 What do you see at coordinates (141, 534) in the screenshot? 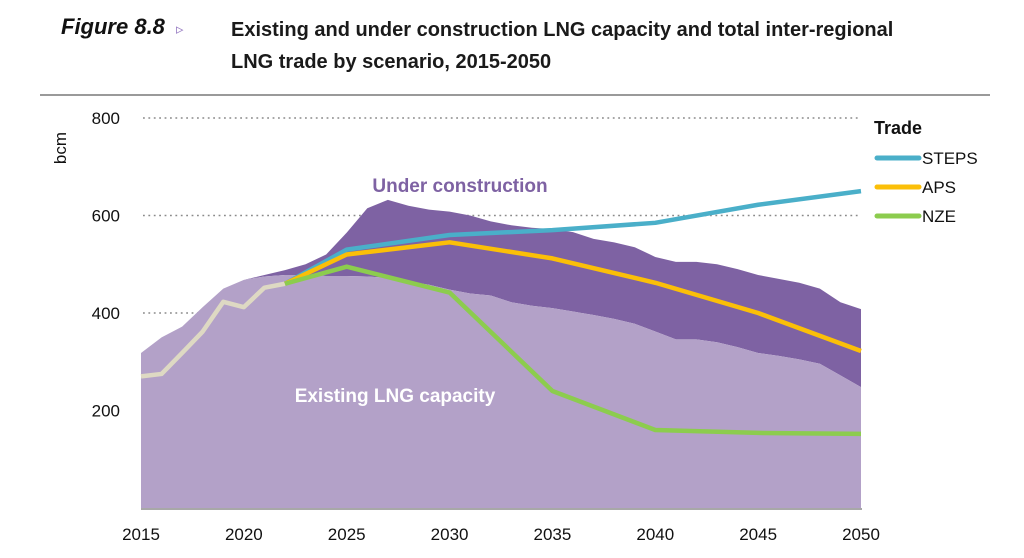
I see `x-tick-label: 2015` at bounding box center [141, 534].